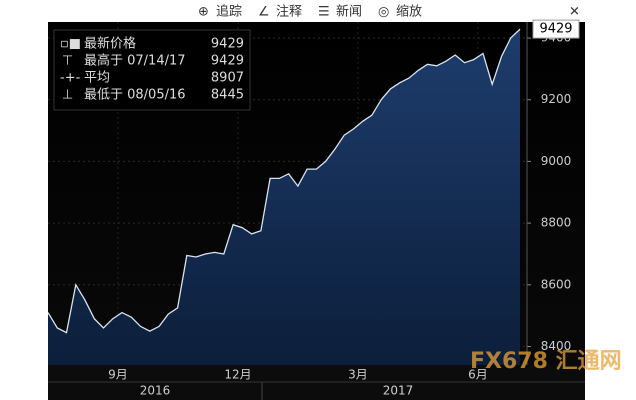  I want to click on icon: ◎, so click(383, 12).